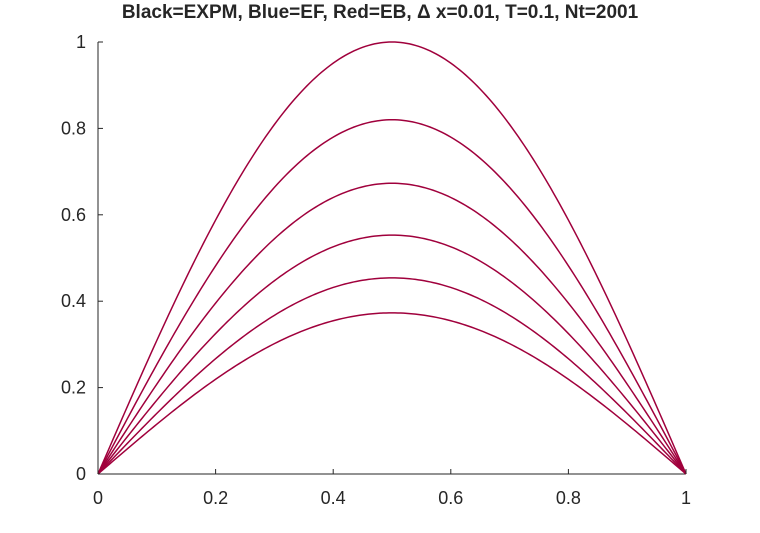 The image size is (760, 533). Describe the element at coordinates (73, 388) in the screenshot. I see `y-tick-label: 0.2` at that location.